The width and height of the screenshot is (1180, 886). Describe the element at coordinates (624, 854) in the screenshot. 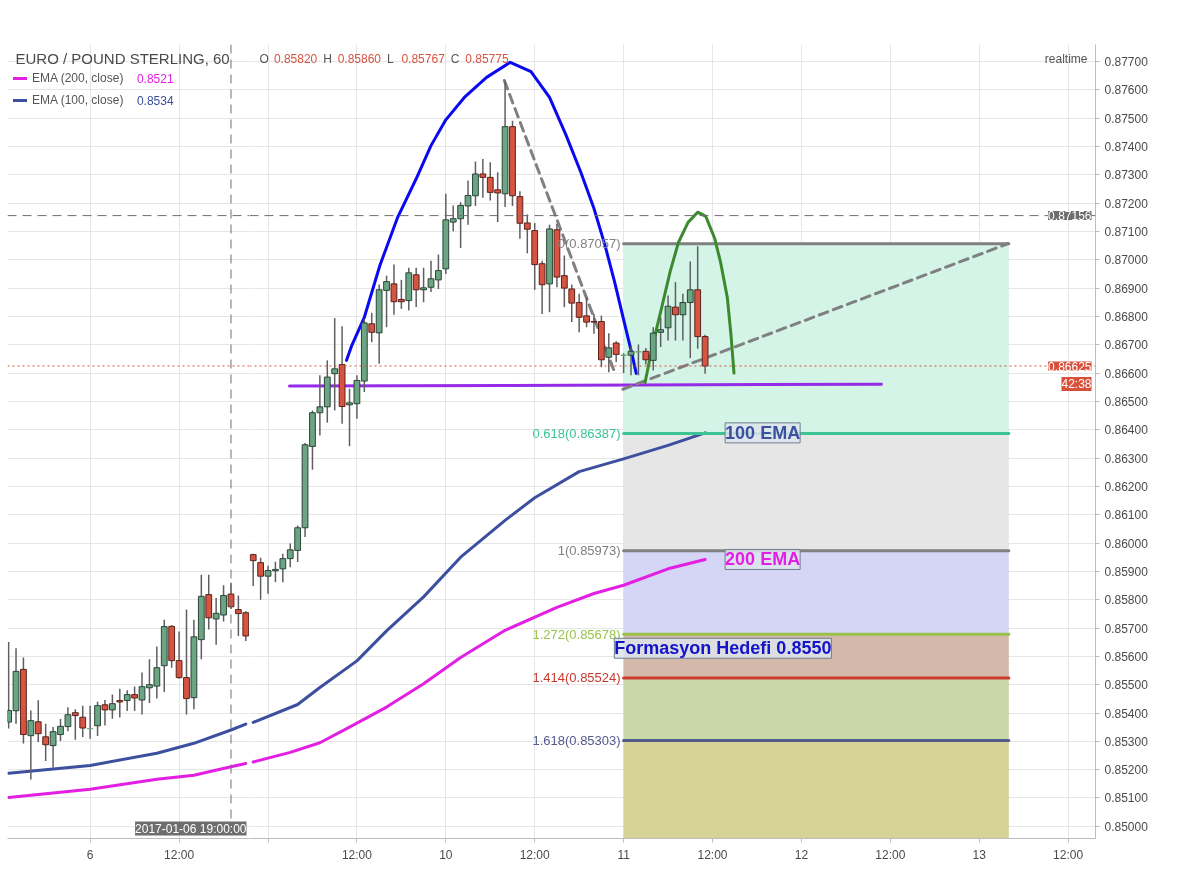

I see `x-tick-label: 11` at that location.